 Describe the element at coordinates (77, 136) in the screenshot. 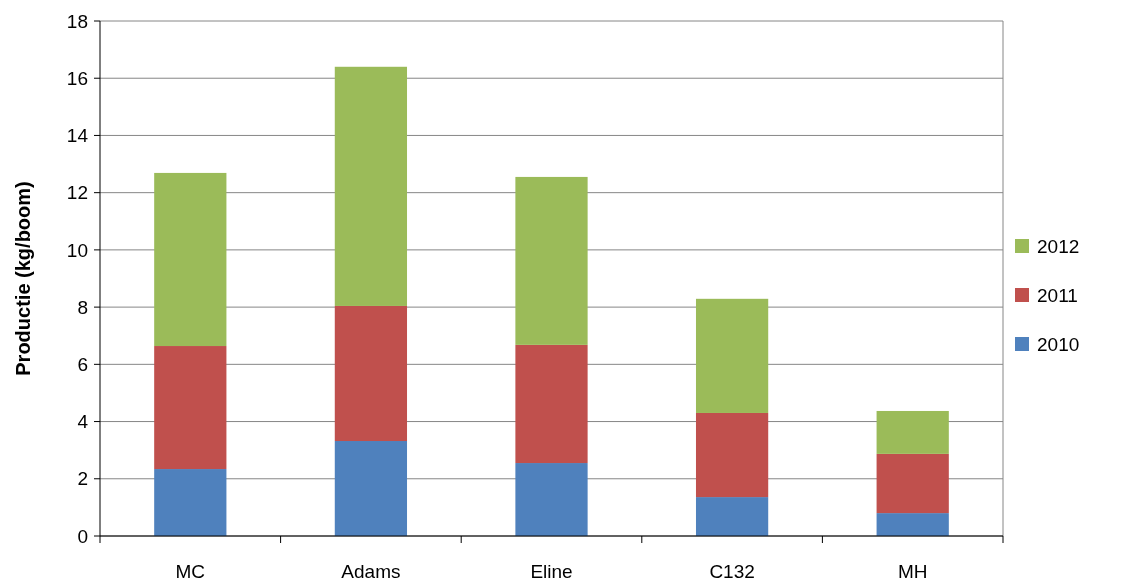

I see `y-tick-label: 14` at that location.